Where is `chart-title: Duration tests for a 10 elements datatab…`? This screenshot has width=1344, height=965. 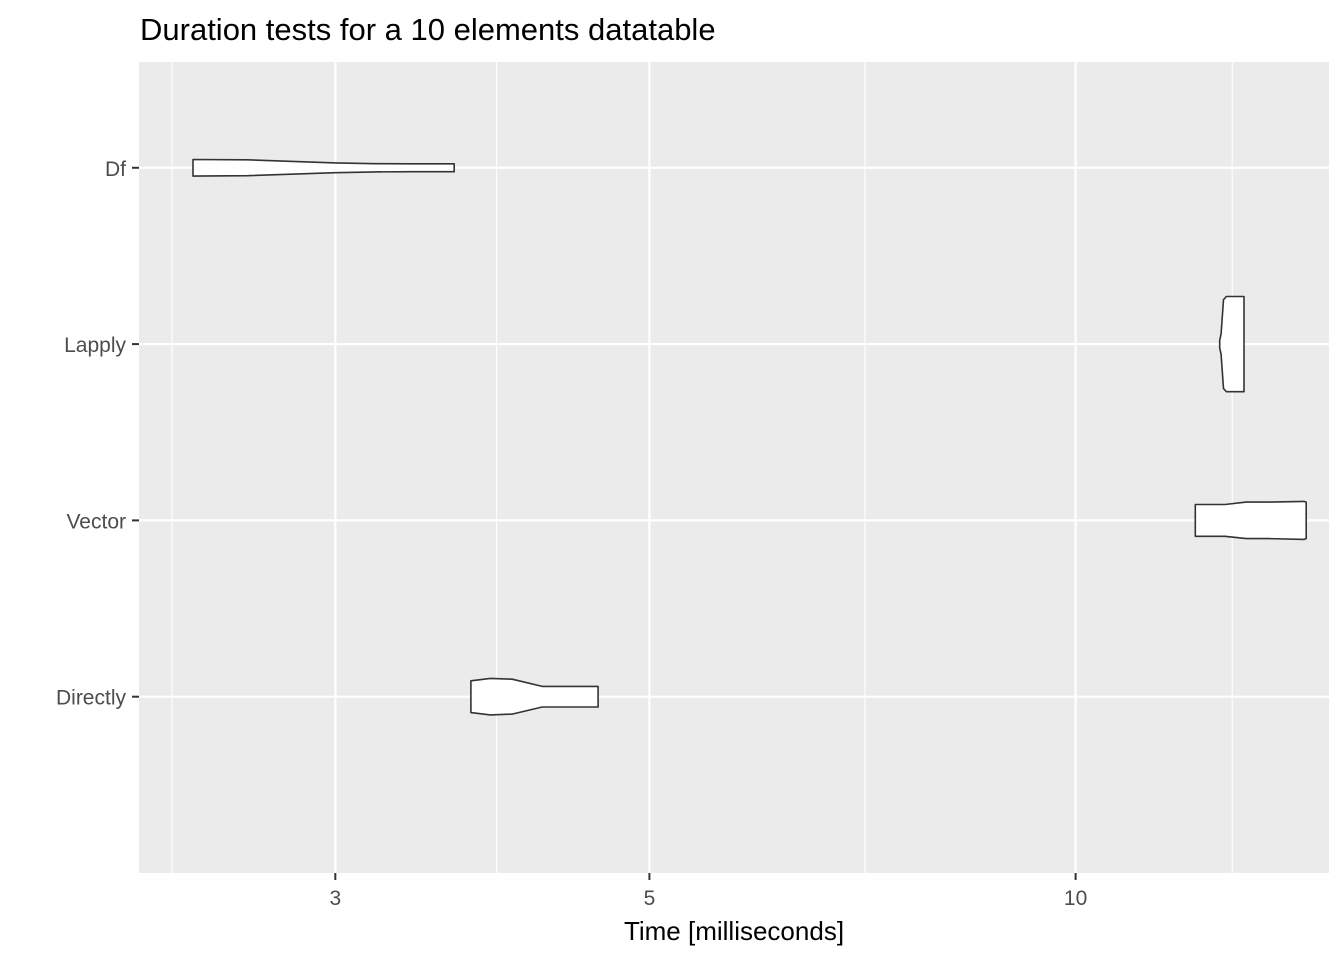
chart-title: Duration tests for a 10 elements datatab… is located at coordinates (428, 29).